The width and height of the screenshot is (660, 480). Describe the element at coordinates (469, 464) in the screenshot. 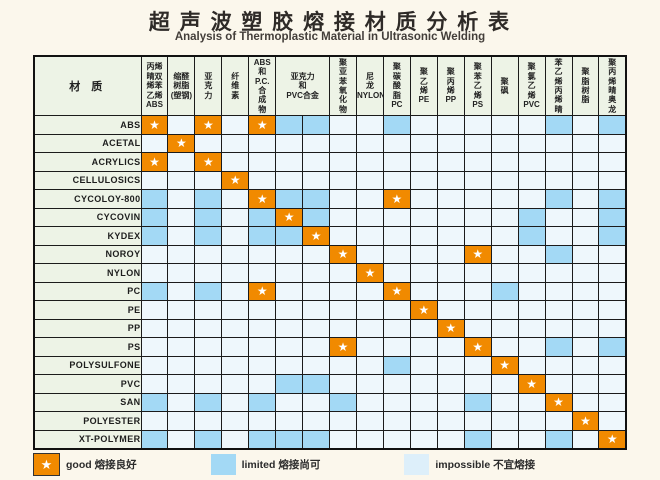

I see `legend-item-impossible: impossible 不宜熔接` at that location.